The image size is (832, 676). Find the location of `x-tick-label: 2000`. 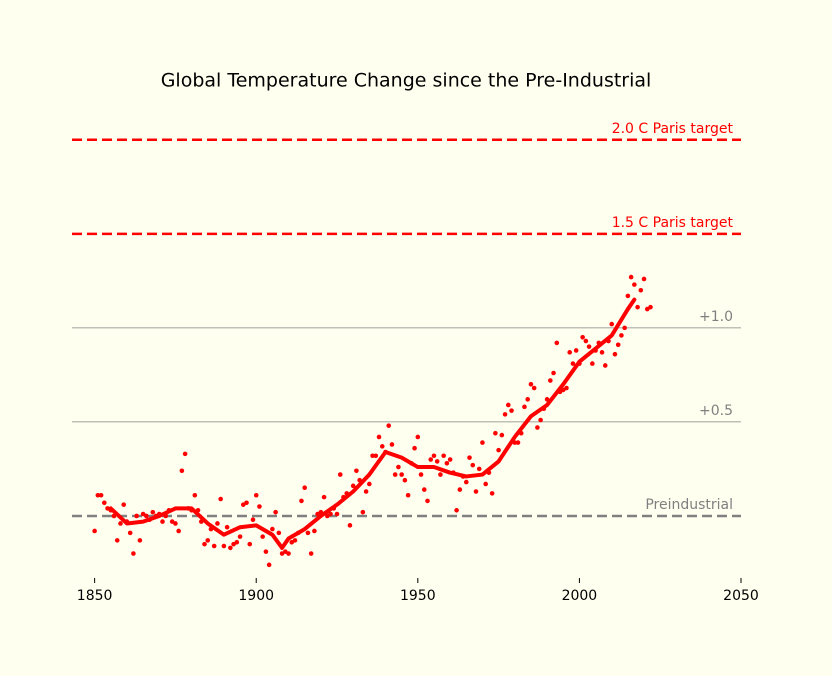

x-tick-label: 2000 is located at coordinates (580, 596).